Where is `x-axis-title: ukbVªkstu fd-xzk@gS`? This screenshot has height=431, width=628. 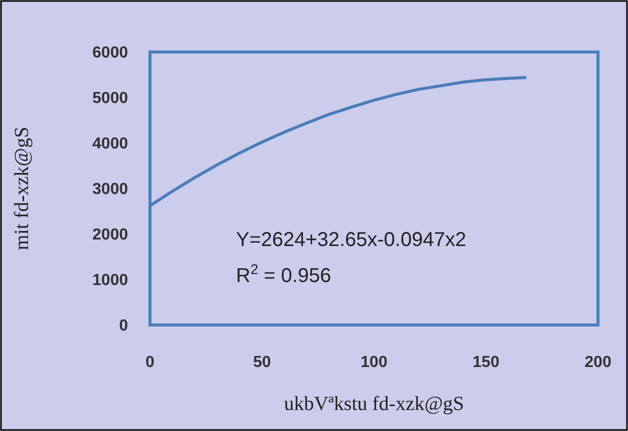
x-axis-title: ukbVªkstu fd-xzk@gS is located at coordinates (374, 404).